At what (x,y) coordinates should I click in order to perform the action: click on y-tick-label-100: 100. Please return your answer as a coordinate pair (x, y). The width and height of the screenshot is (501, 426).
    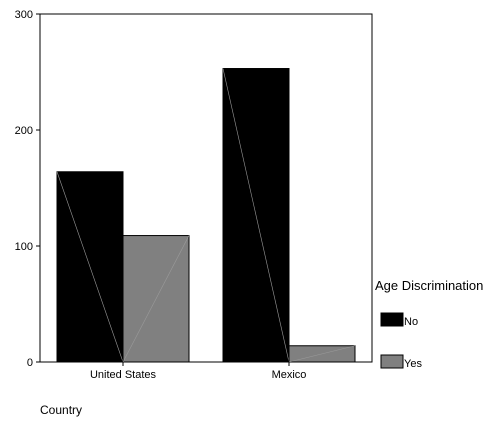
    Looking at the image, I should click on (24, 247).